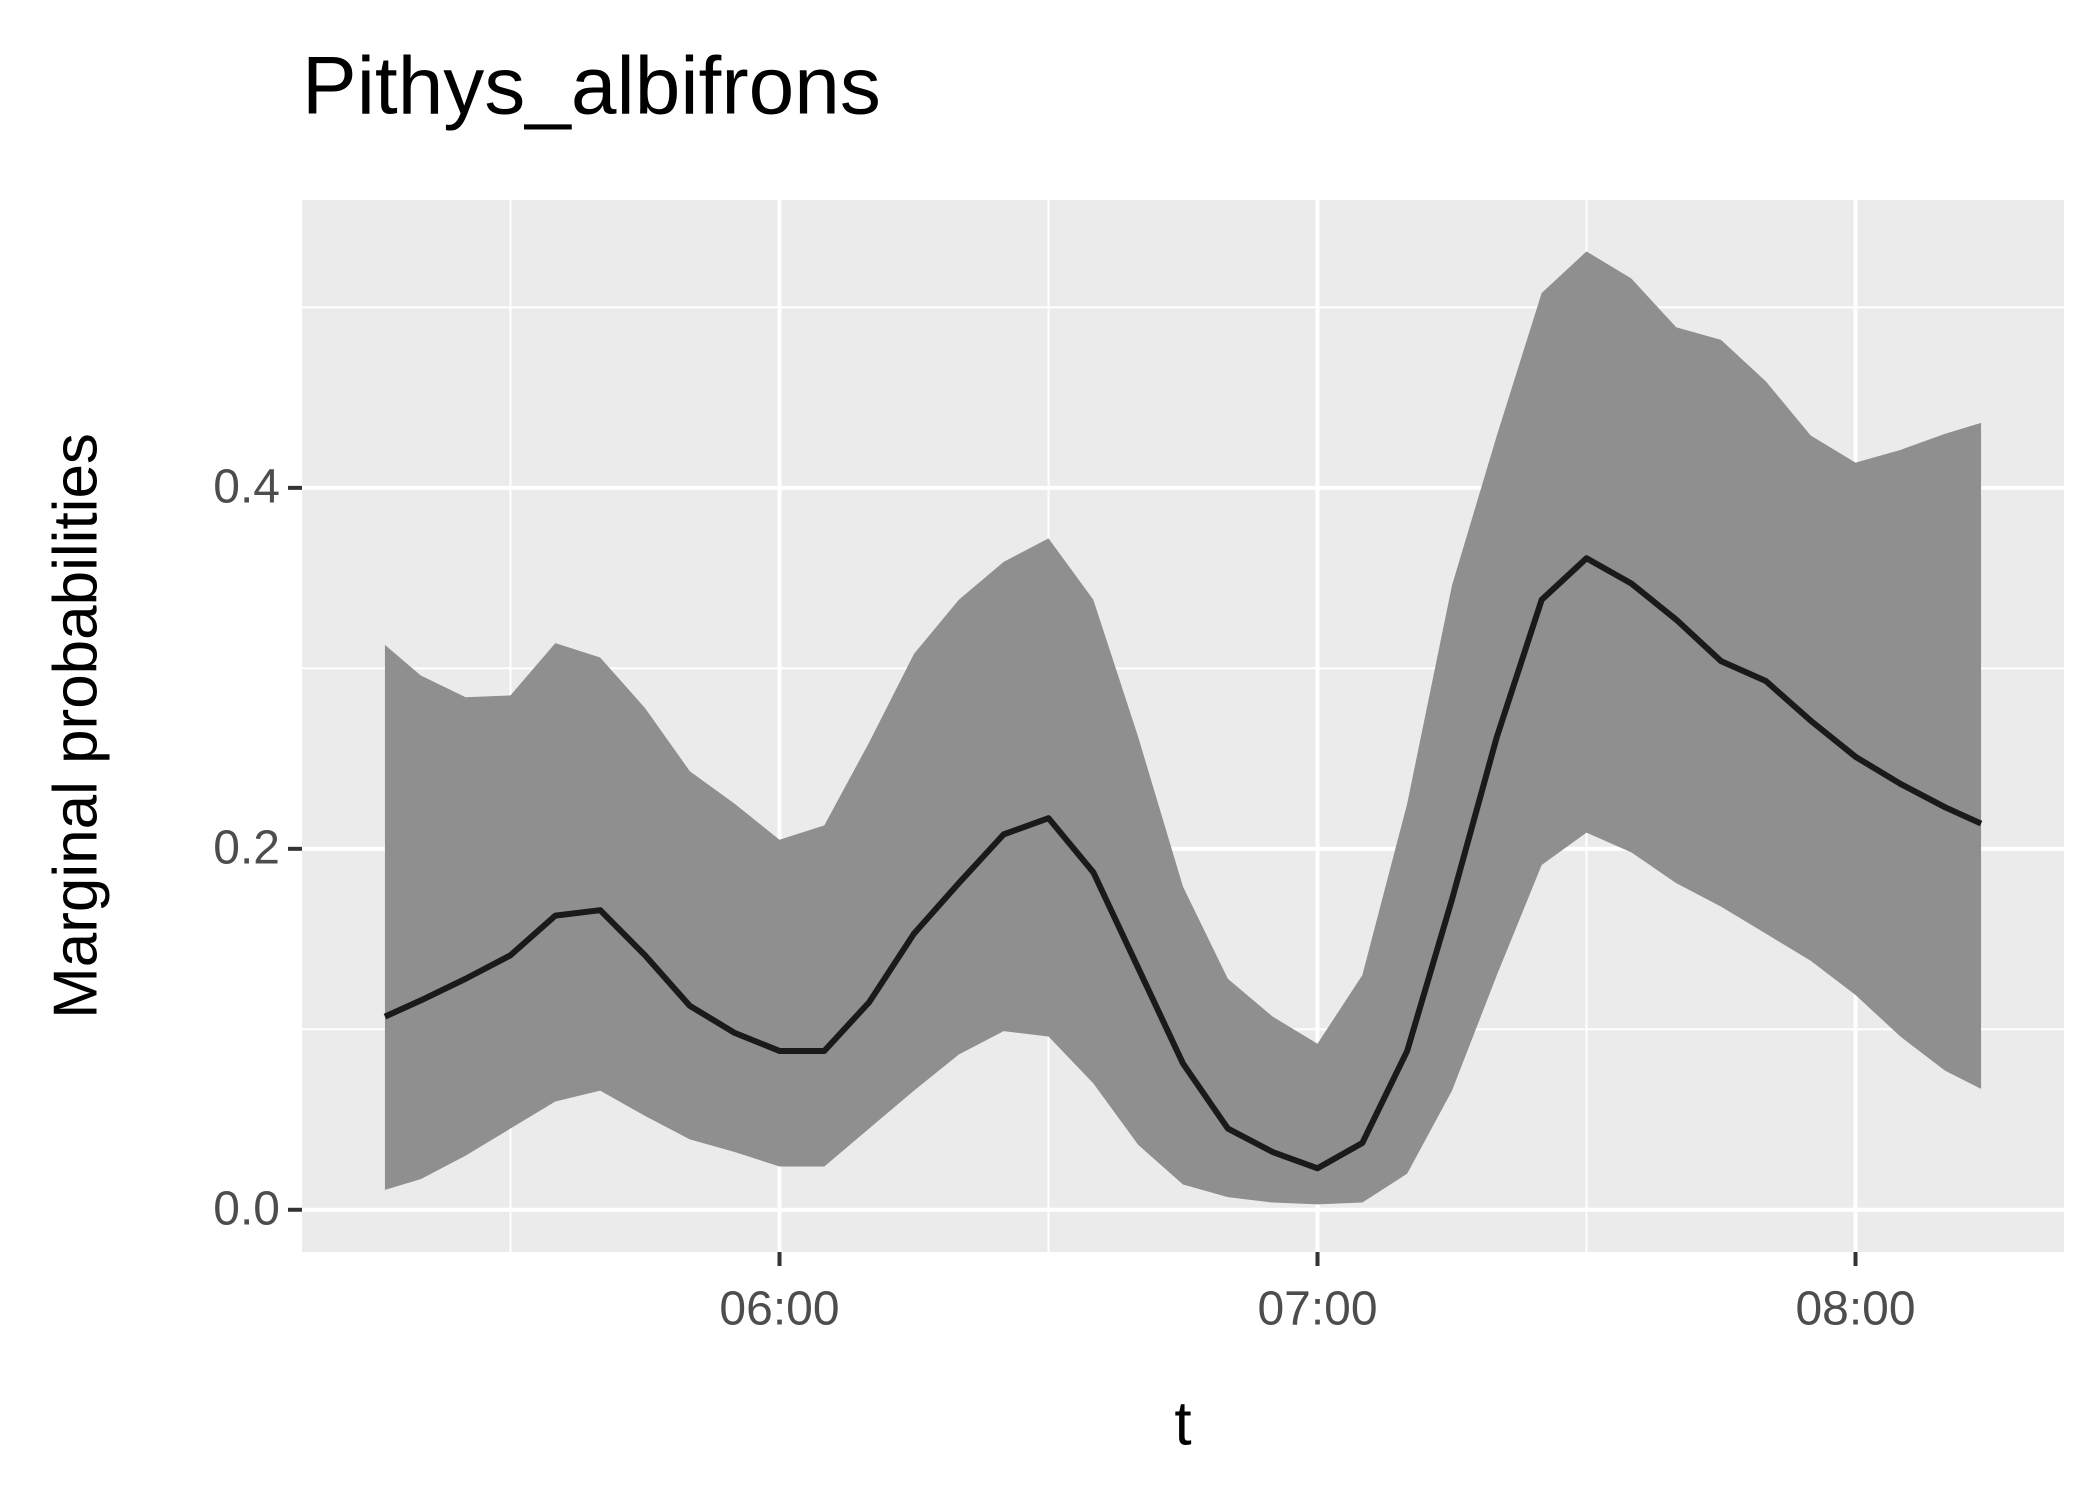 This screenshot has width=2100, height=1505. Describe the element at coordinates (591, 86) in the screenshot. I see `chart-title: Pithys_albifrons` at that location.